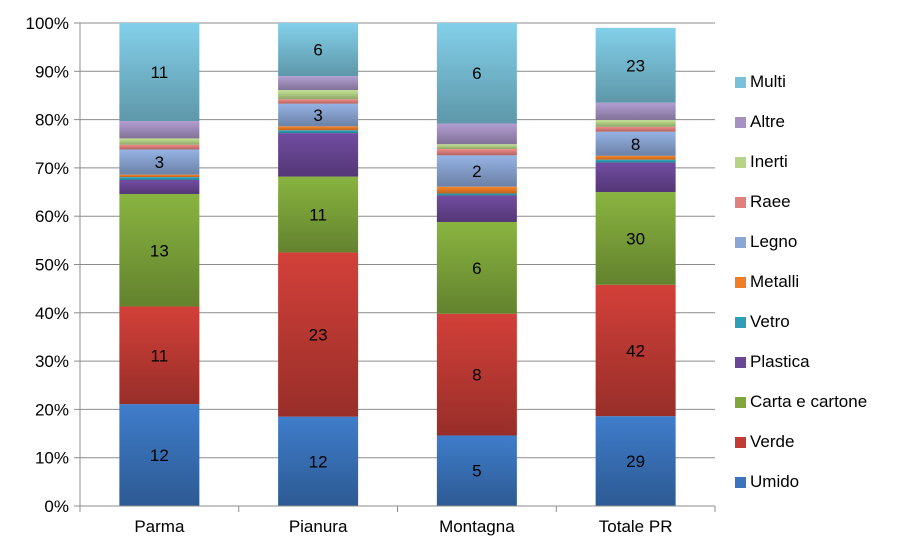 This screenshot has height=540, width=909. I want to click on y-tick-label: 80%, so click(52, 120).